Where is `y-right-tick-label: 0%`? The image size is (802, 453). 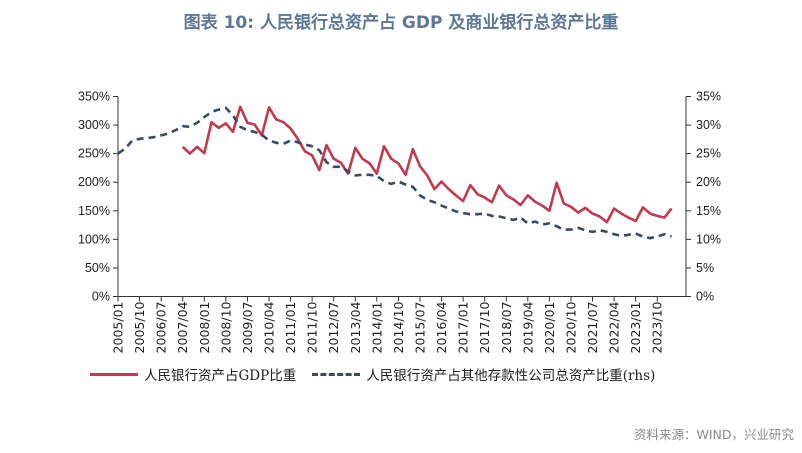
y-right-tick-label: 0% is located at coordinates (705, 297).